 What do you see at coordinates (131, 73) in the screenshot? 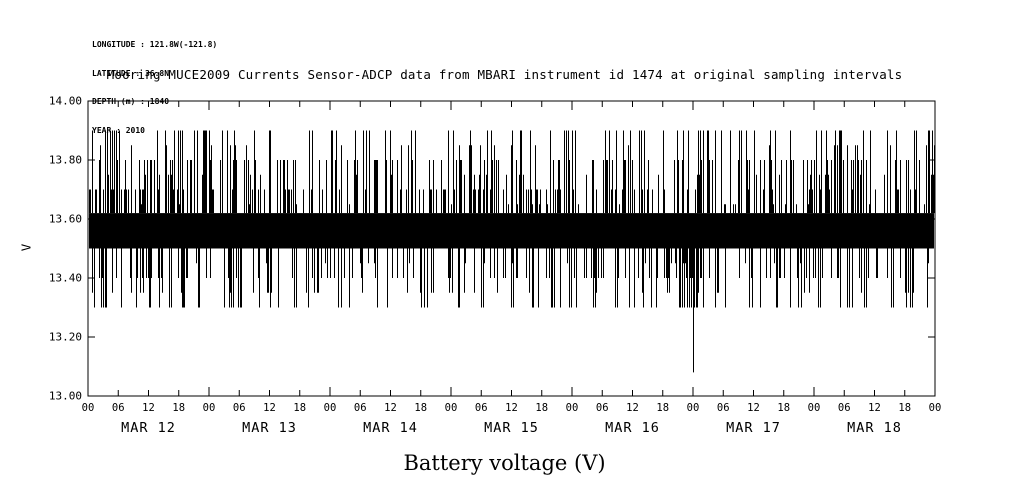
I see `meta-latitude: LATITUDE : 36.8N` at bounding box center [131, 73].